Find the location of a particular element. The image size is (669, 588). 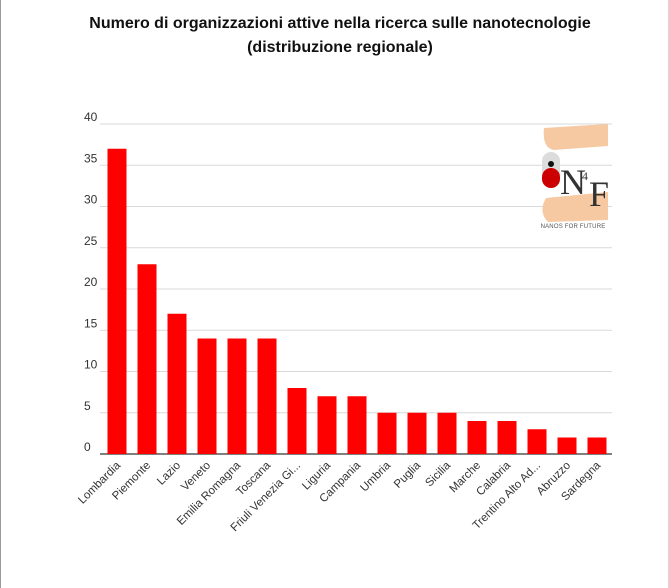

logo-letters-n: N is located at coordinates (573, 182).